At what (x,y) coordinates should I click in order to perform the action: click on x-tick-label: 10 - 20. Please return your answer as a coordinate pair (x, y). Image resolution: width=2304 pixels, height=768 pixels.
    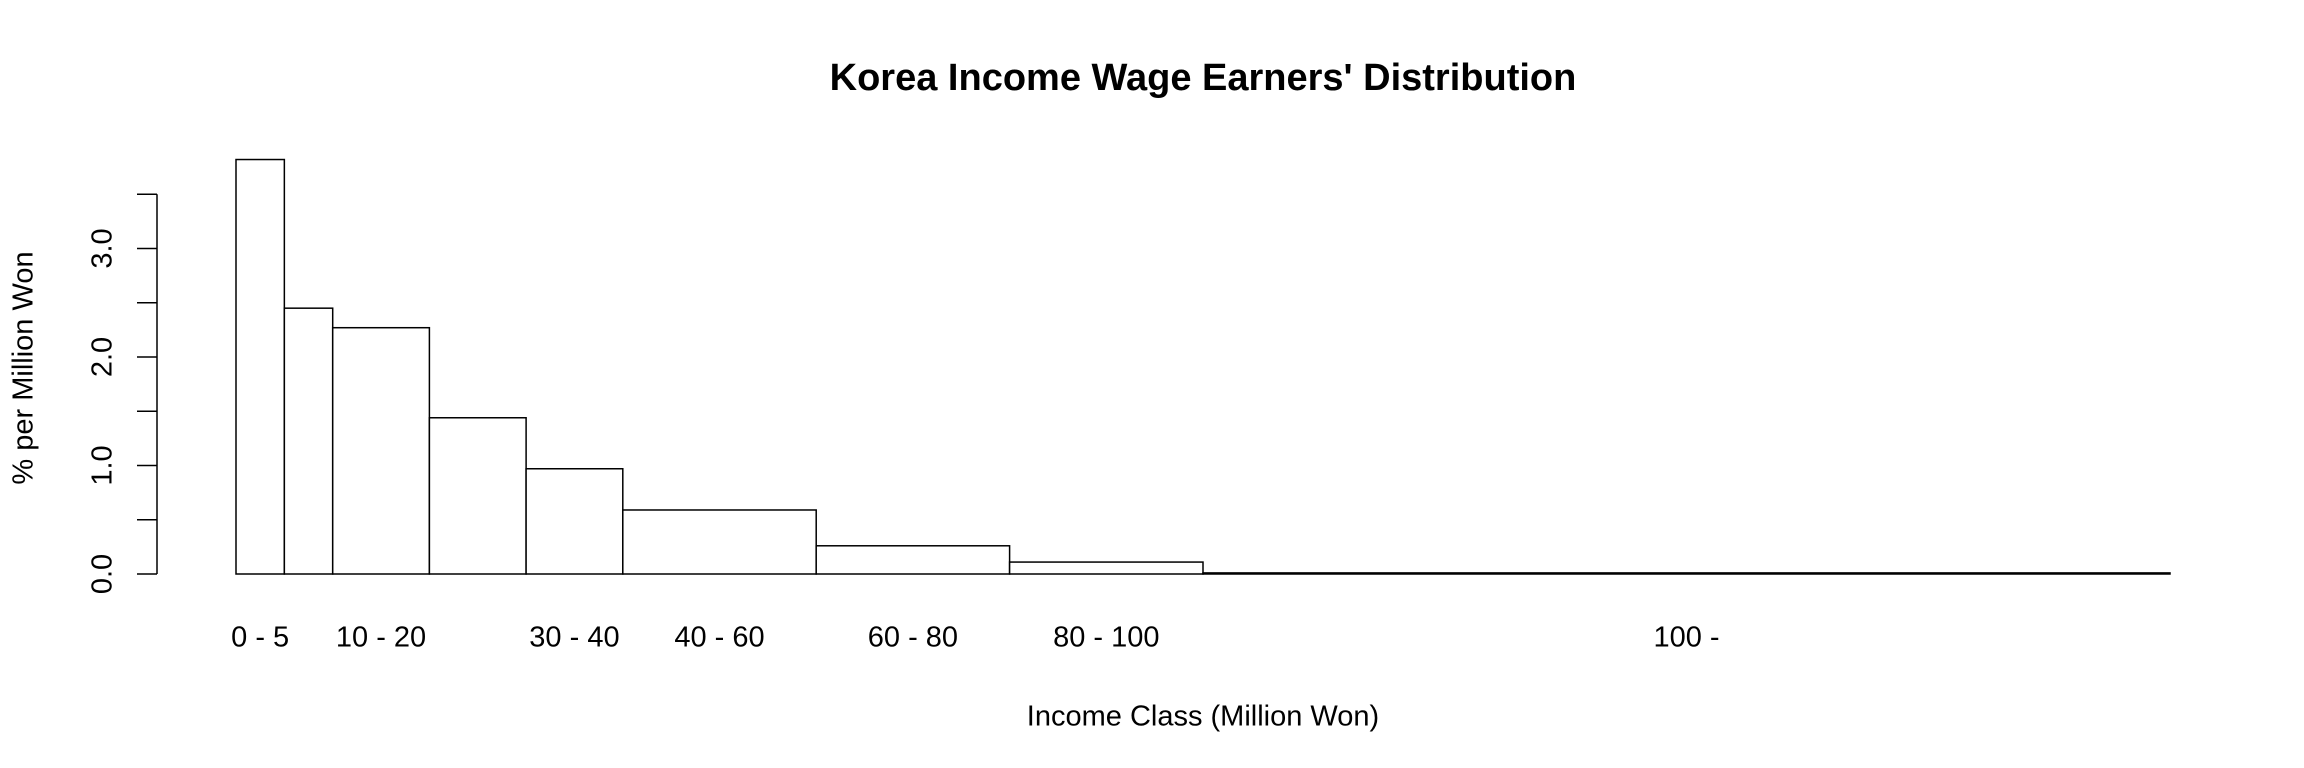
    Looking at the image, I should click on (381, 638).